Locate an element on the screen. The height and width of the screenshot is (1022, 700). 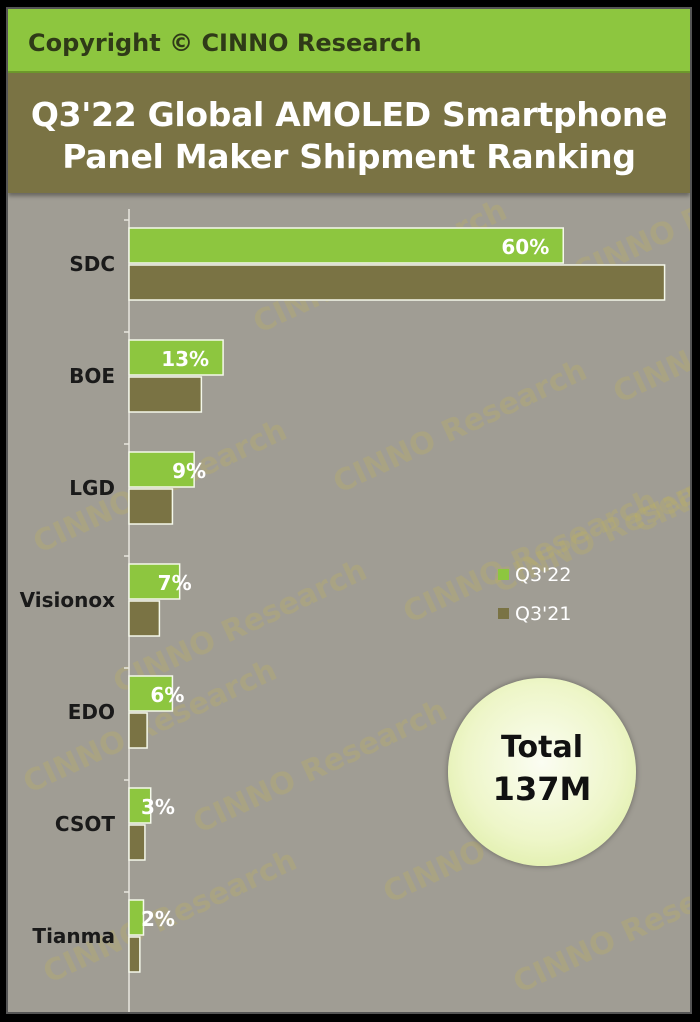
data-label: 2% is located at coordinates (158, 919).